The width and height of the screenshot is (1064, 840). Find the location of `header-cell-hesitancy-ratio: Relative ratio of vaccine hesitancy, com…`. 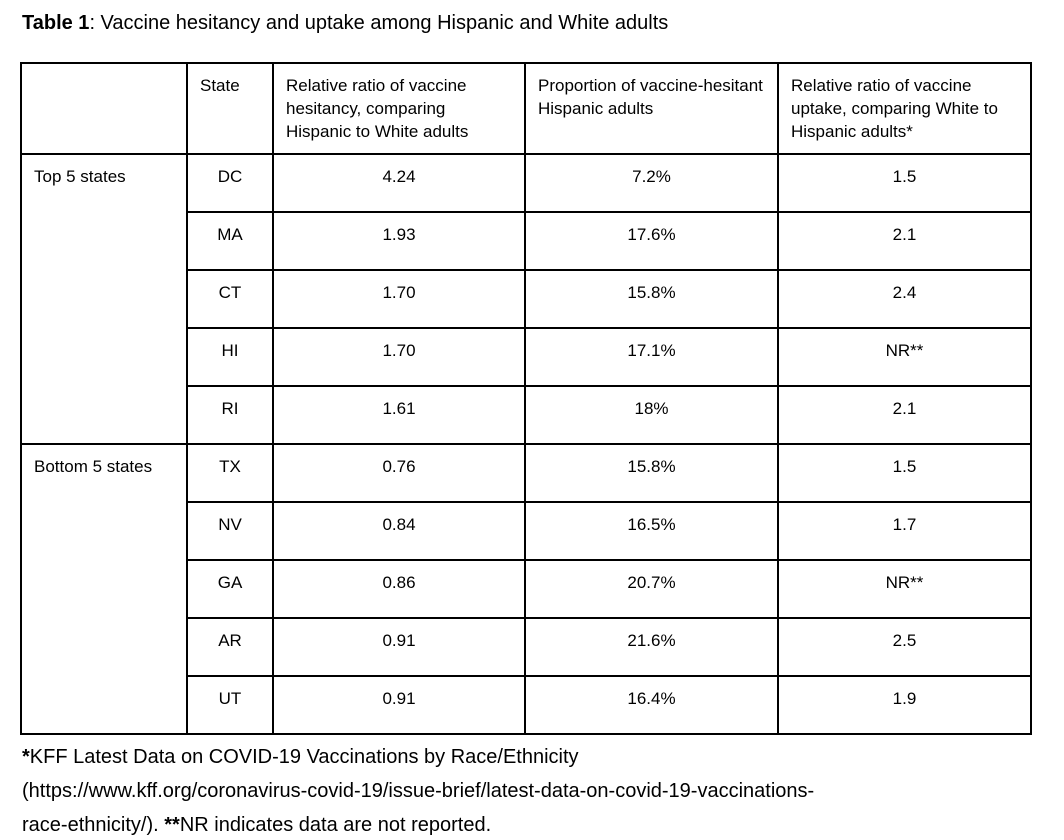

header-cell-hesitancy-ratio: Relative ratio of vaccine hesitancy, com… is located at coordinates (399, 108).